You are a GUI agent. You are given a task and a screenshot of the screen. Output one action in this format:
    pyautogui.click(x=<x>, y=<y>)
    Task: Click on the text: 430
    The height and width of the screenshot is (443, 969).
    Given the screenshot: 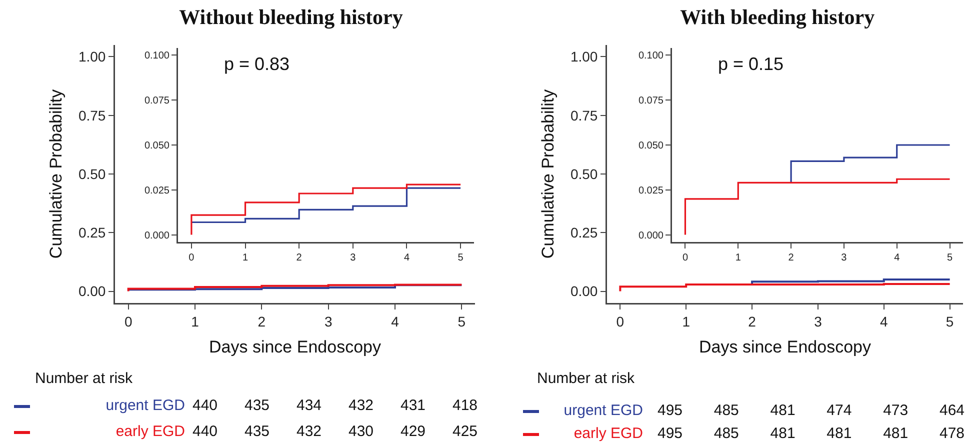 What is the action you would take?
    pyautogui.click(x=361, y=432)
    